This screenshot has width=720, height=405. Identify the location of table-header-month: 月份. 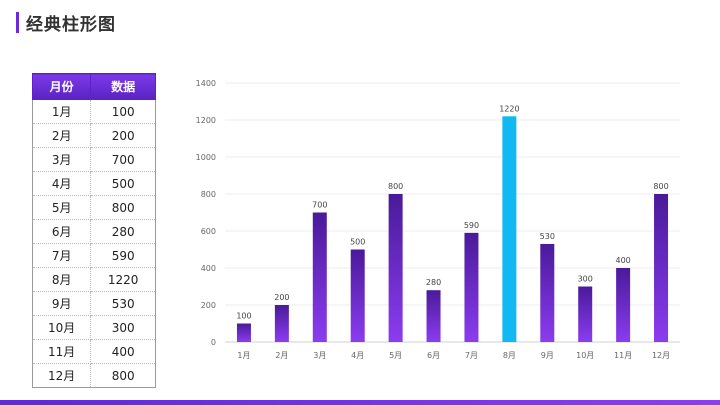
(61, 86).